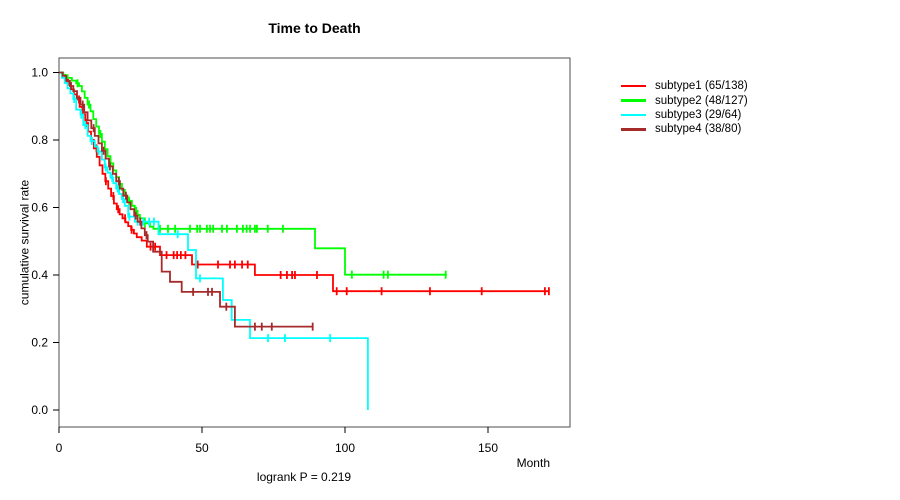 Image resolution: width=900 pixels, height=500 pixels. What do you see at coordinates (39, 343) in the screenshot?
I see `svg-text: 0.2` at bounding box center [39, 343].